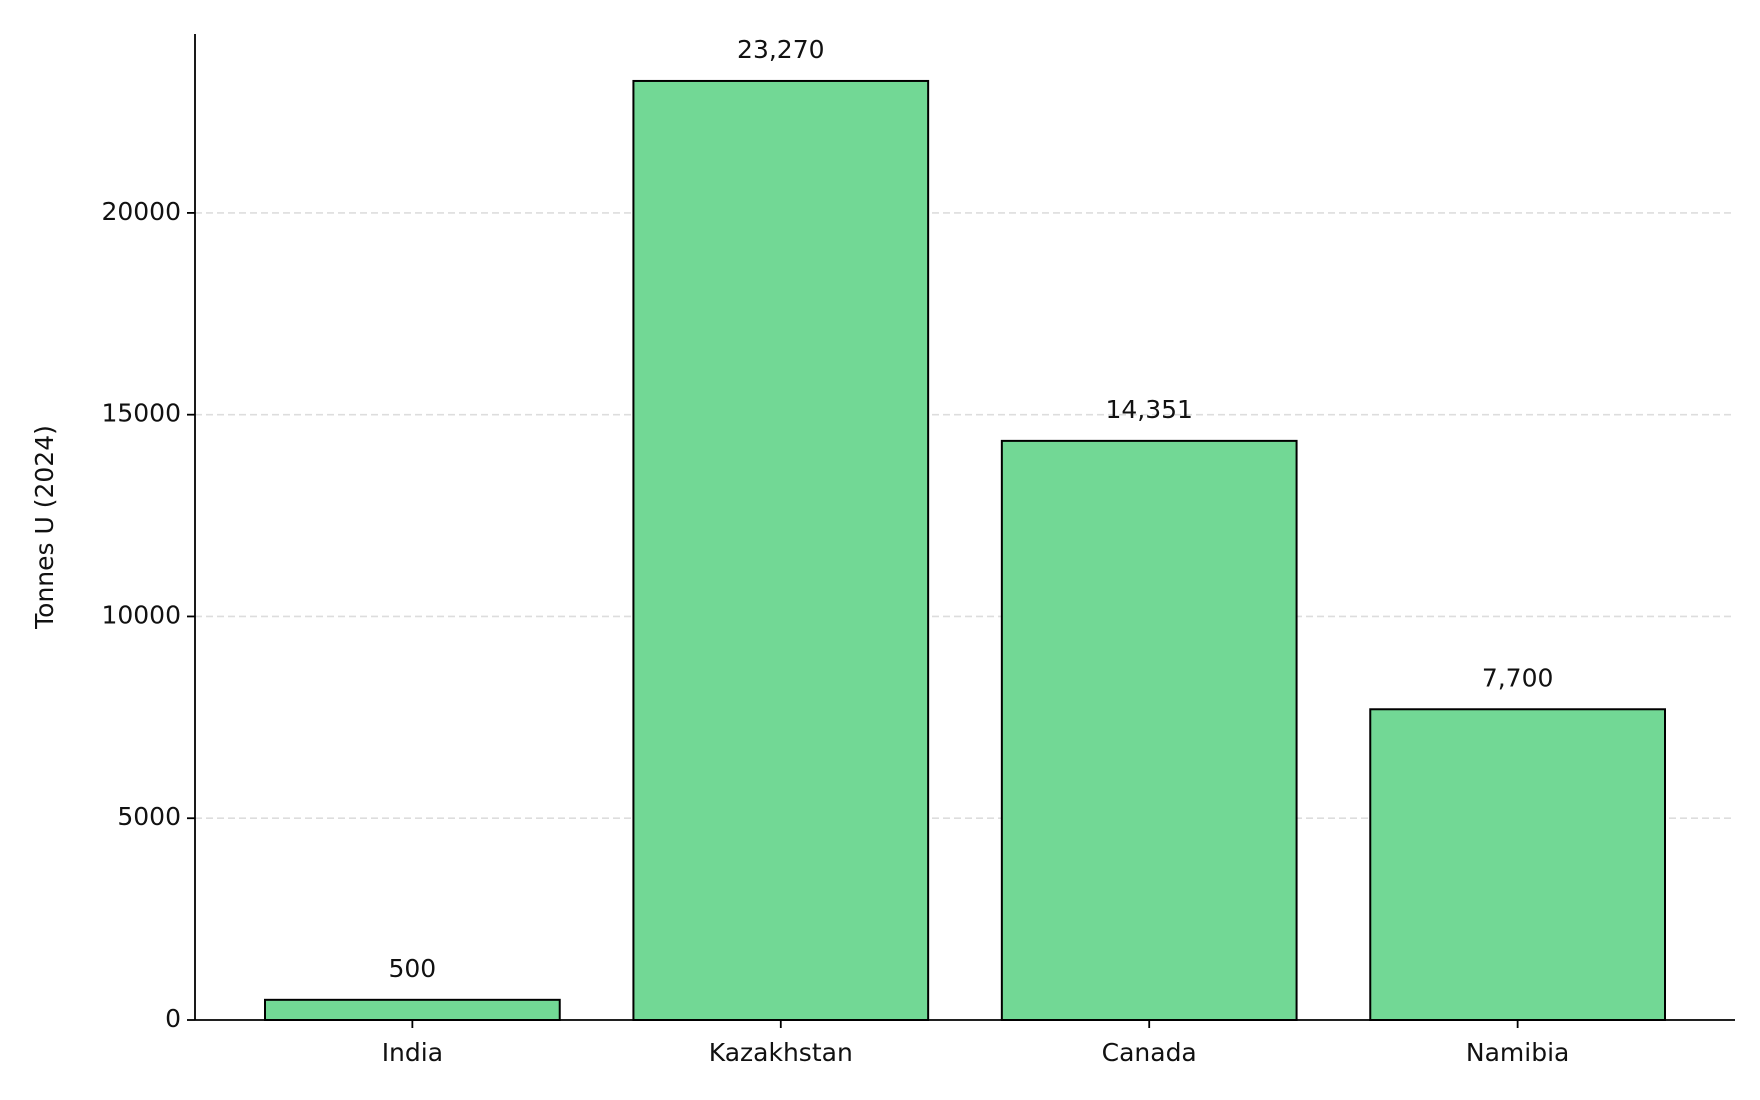  I want to click on value-label: 23,270, so click(780, 49).